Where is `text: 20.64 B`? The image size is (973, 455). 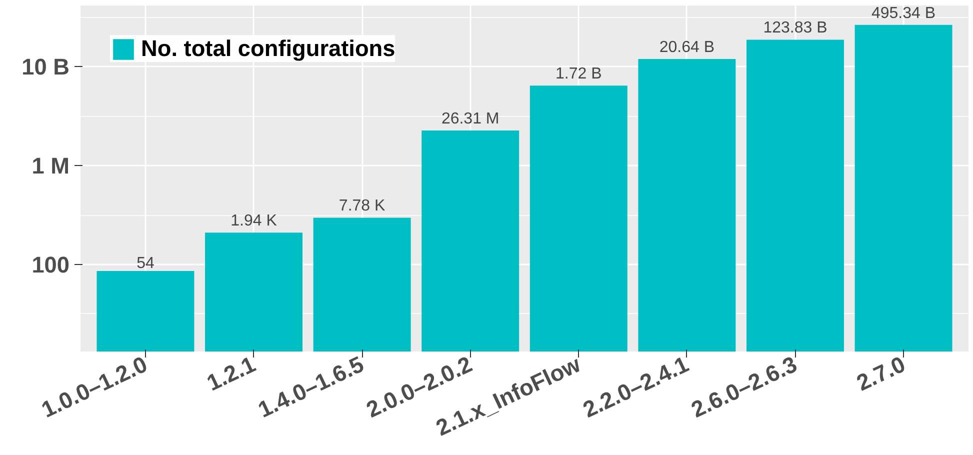
text: 20.64 B is located at coordinates (687, 47).